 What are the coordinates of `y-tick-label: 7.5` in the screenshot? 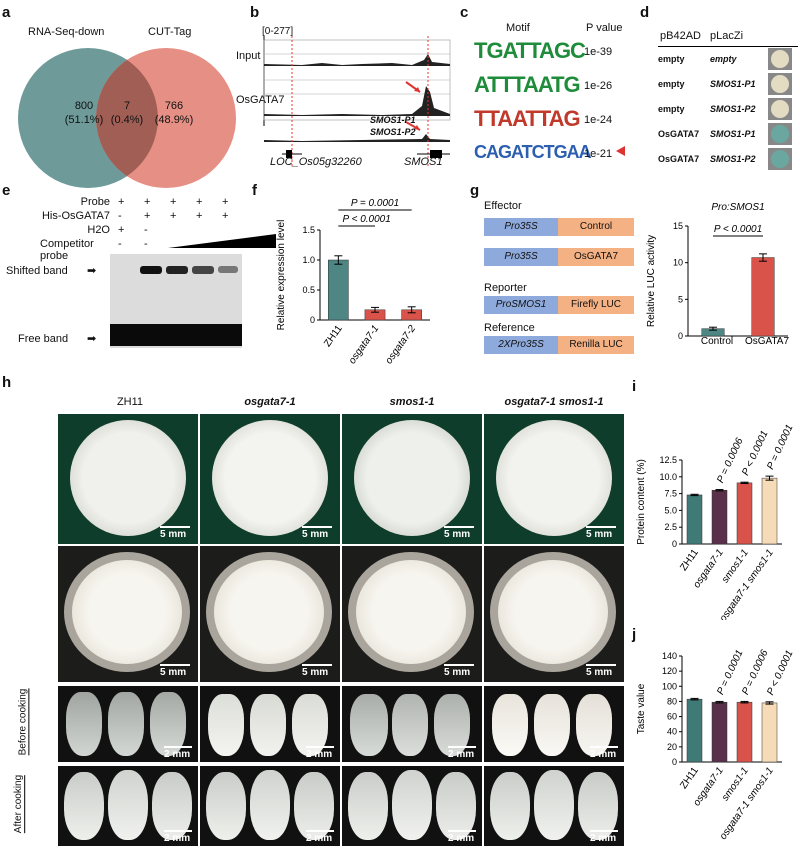 It's located at (670, 494).